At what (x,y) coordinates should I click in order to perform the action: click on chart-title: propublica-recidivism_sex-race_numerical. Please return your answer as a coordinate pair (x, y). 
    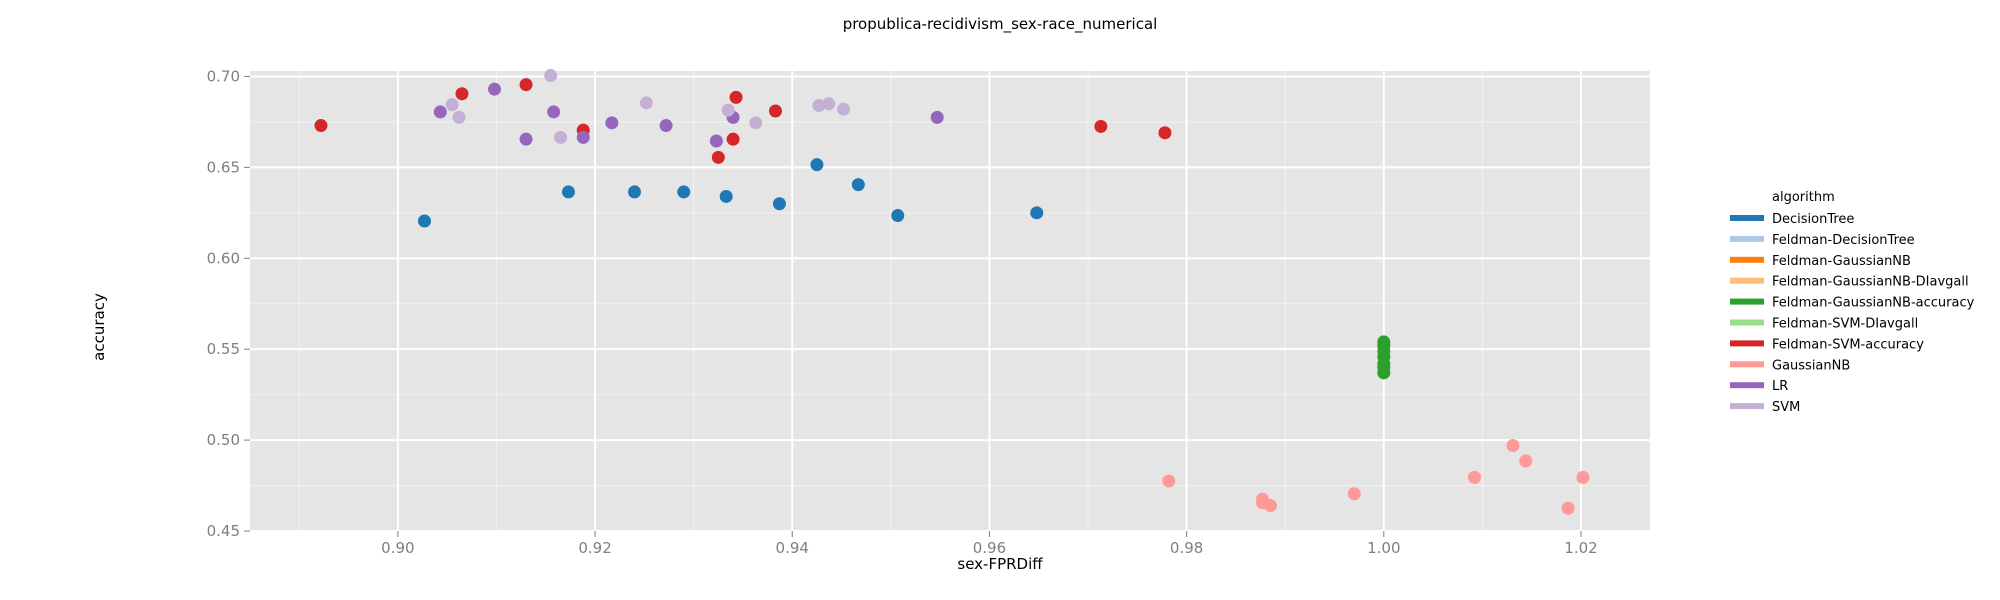
    Looking at the image, I should click on (1000, 24).